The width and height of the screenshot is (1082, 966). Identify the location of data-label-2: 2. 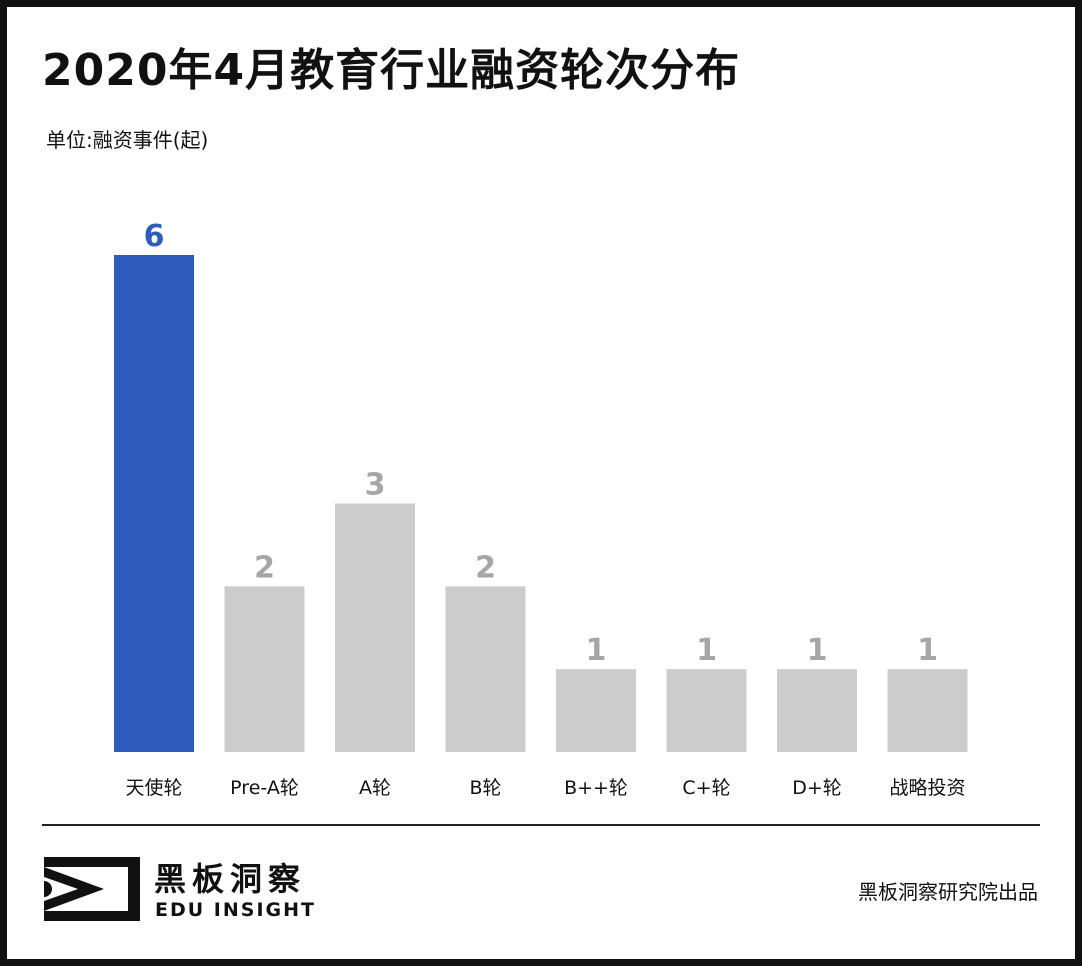
(264, 567).